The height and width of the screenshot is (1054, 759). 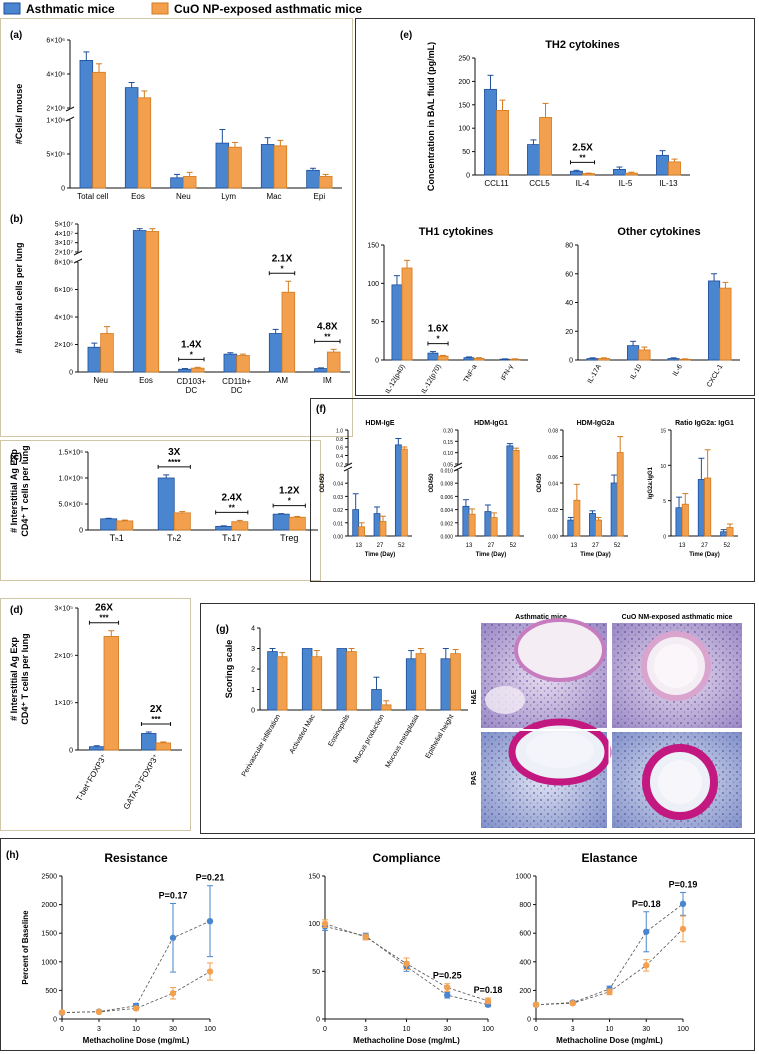 I want to click on histology-col-cuo: CuO NM-exposed asthmatic mice, so click(x=677, y=617).